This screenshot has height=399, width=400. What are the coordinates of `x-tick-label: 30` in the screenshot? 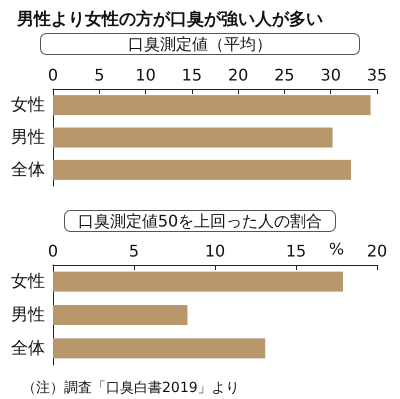 It's located at (330, 75).